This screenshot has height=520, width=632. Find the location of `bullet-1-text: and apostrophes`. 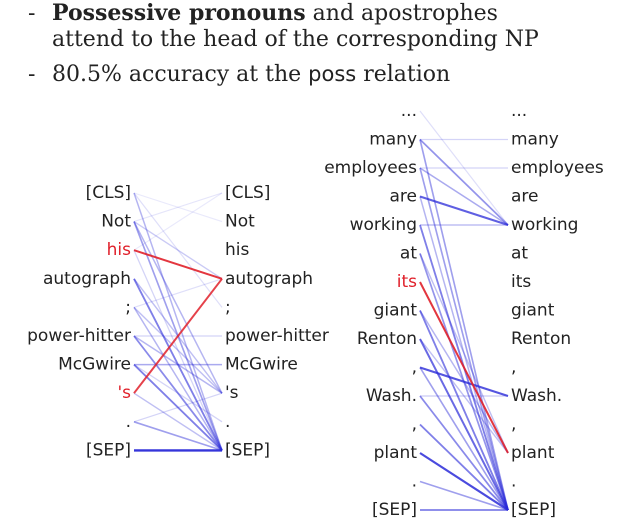

bullet-1-text: and apostrophes is located at coordinates (405, 13).